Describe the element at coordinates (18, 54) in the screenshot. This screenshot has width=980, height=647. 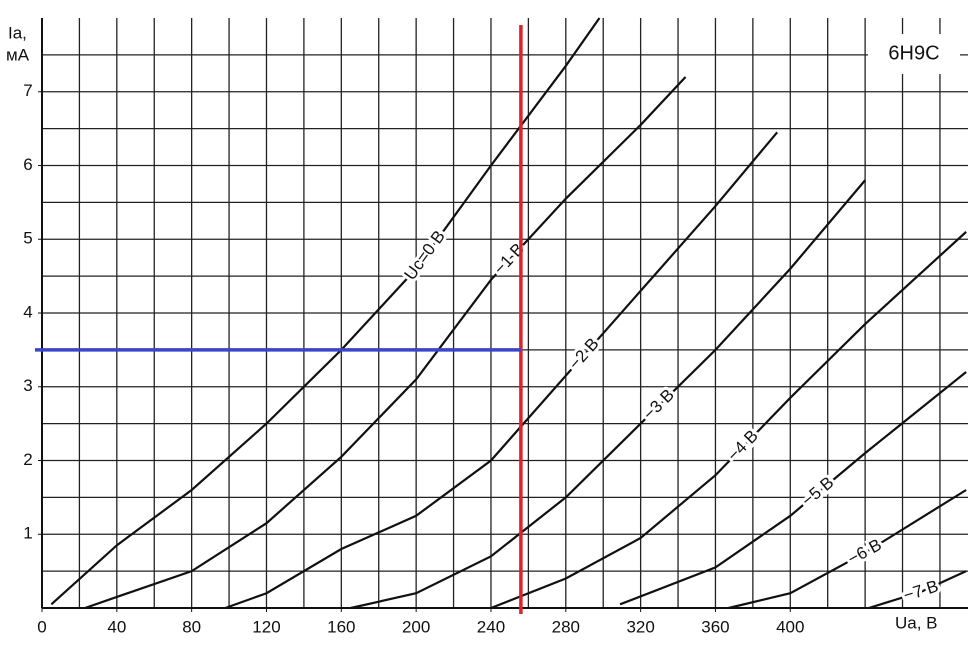
I see `y-axis-label: мА` at that location.